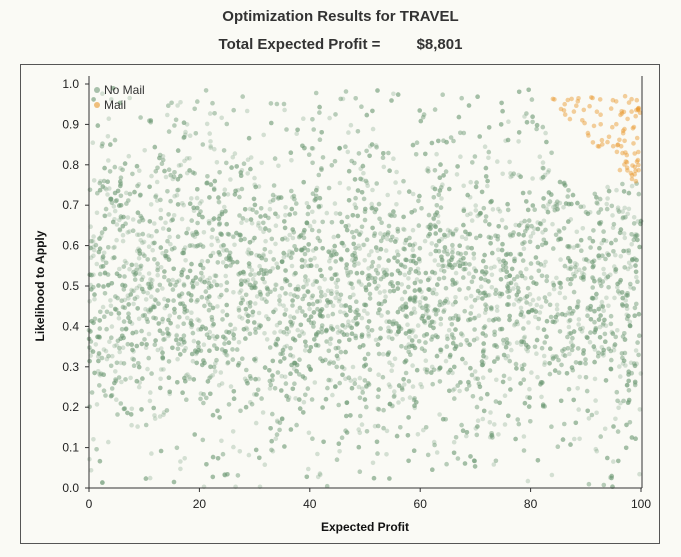 The image size is (681, 557). What do you see at coordinates (439, 44) in the screenshot?
I see `total-profit-value: $8,801` at bounding box center [439, 44].